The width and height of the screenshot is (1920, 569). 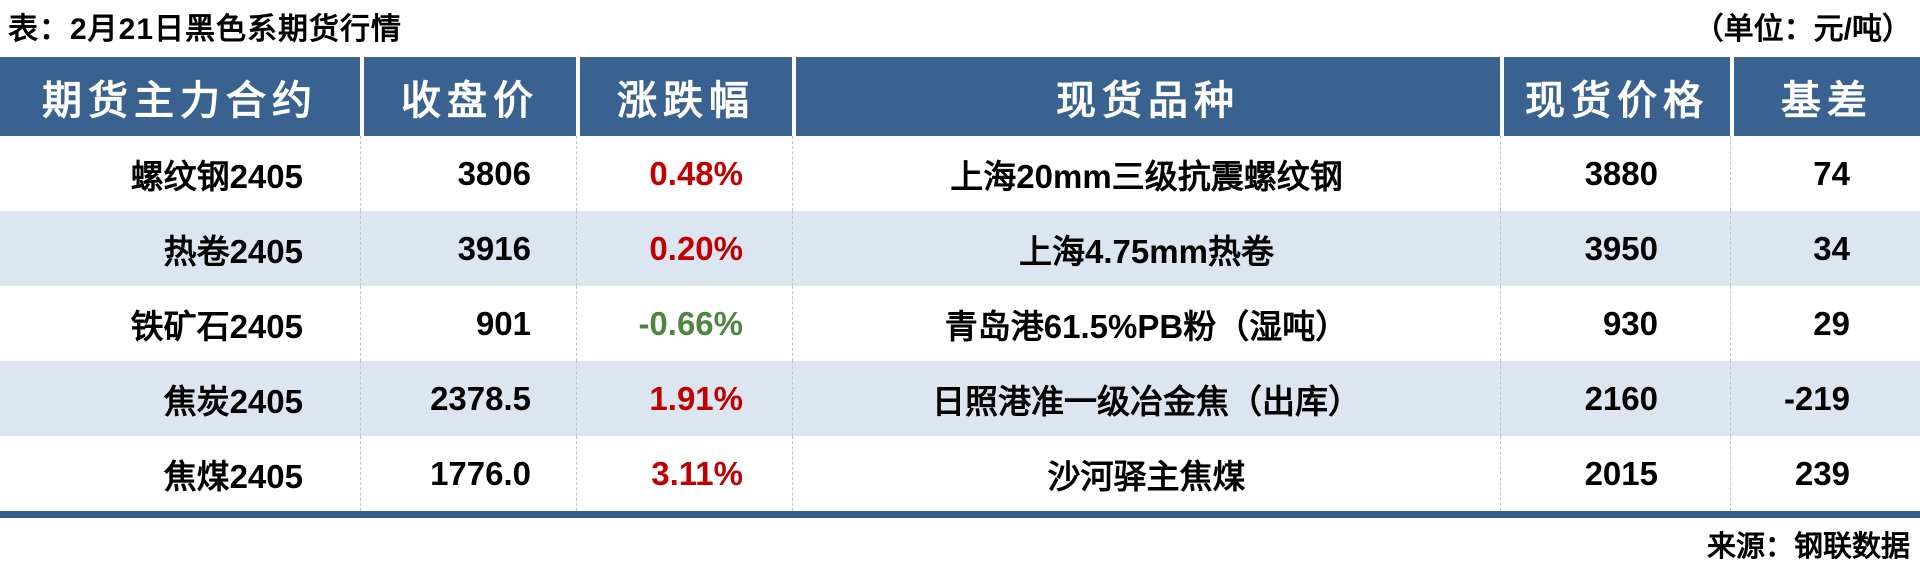 I want to click on table-row: 焦煤2405 1776.0 3.11% 沙河驿主焦煤 2015 239, so click(x=960, y=473).